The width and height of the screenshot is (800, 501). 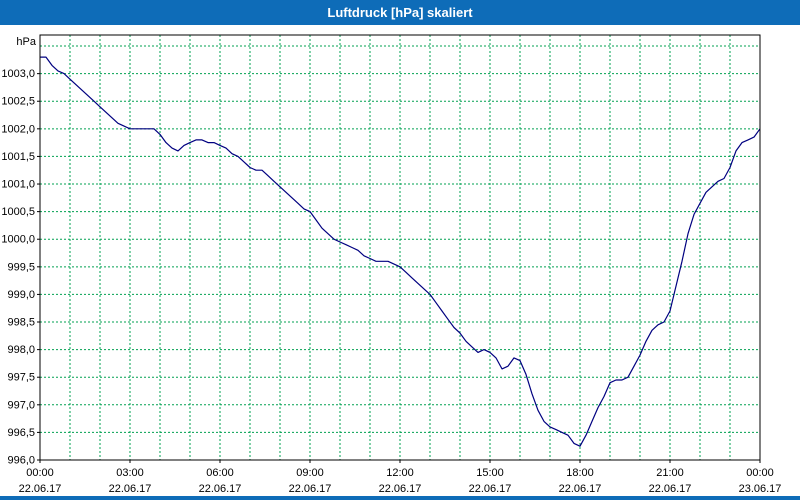 What do you see at coordinates (21, 350) in the screenshot?
I see `svg-text: 998,0` at bounding box center [21, 350].